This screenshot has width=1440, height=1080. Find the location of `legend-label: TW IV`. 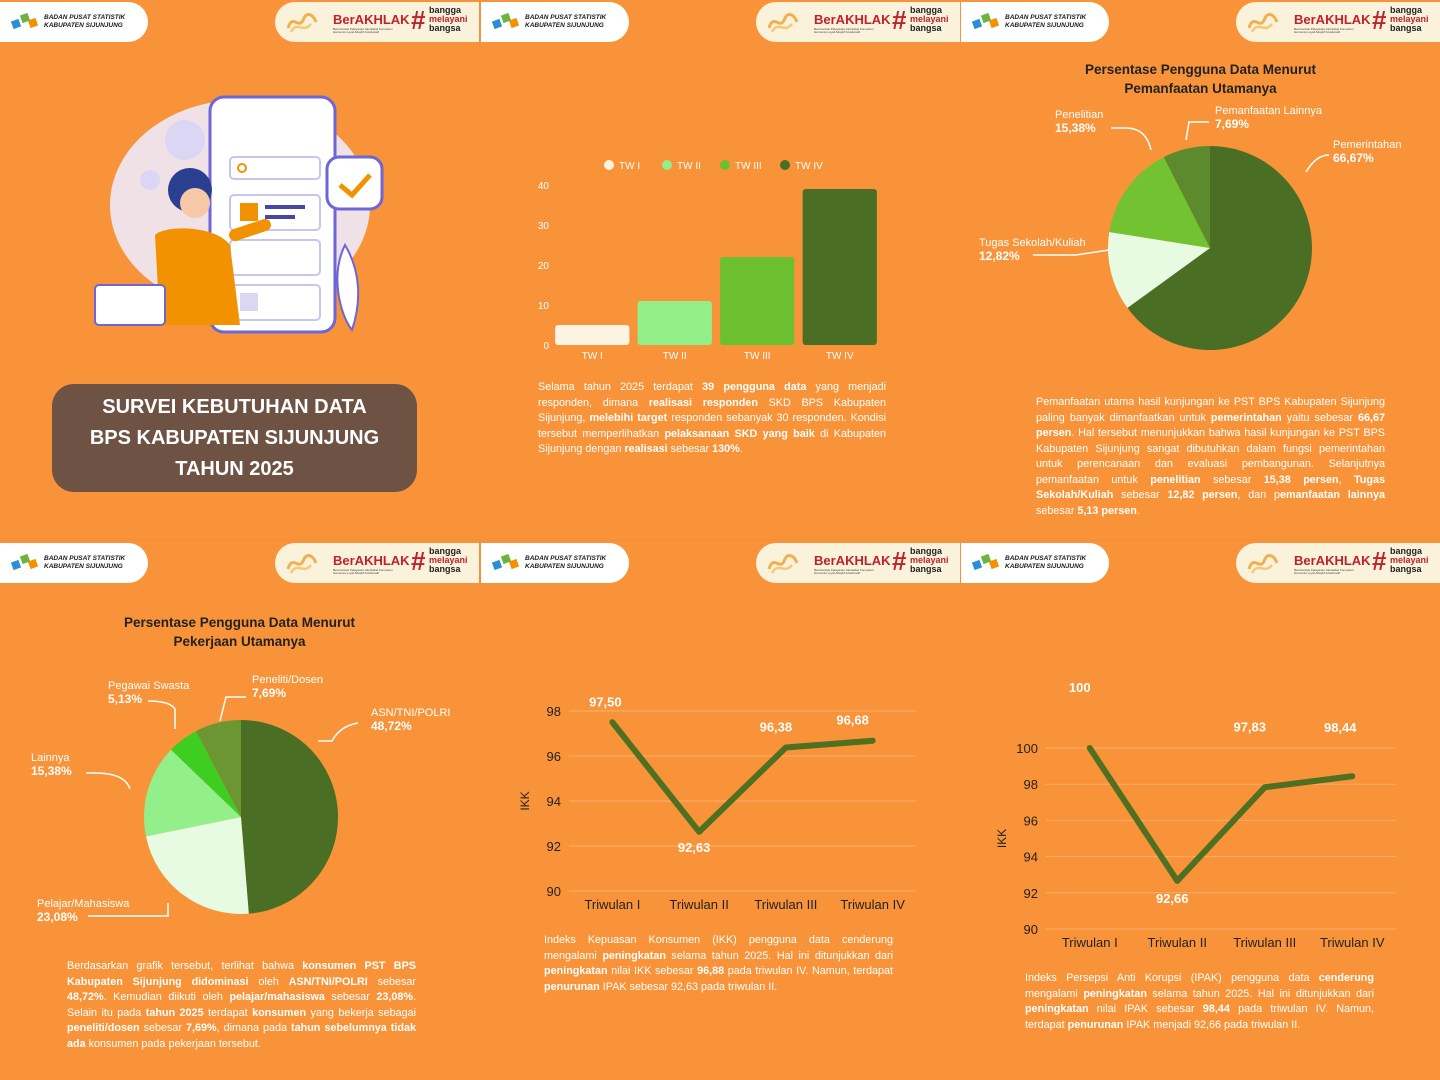

legend-label: TW IV is located at coordinates (809, 166).